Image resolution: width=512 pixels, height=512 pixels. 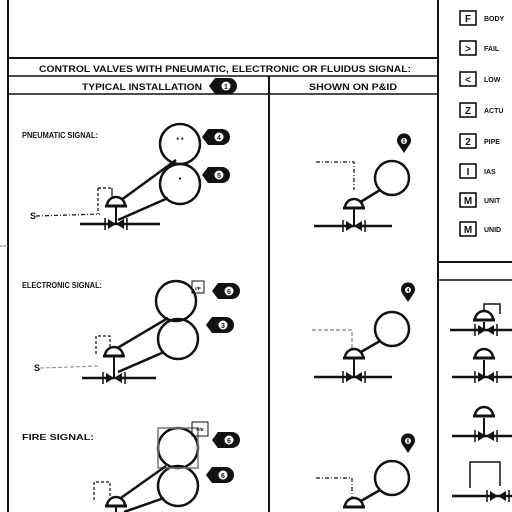 What do you see at coordinates (490, 172) in the screenshot?
I see `legend-label: IAS` at bounding box center [490, 172].